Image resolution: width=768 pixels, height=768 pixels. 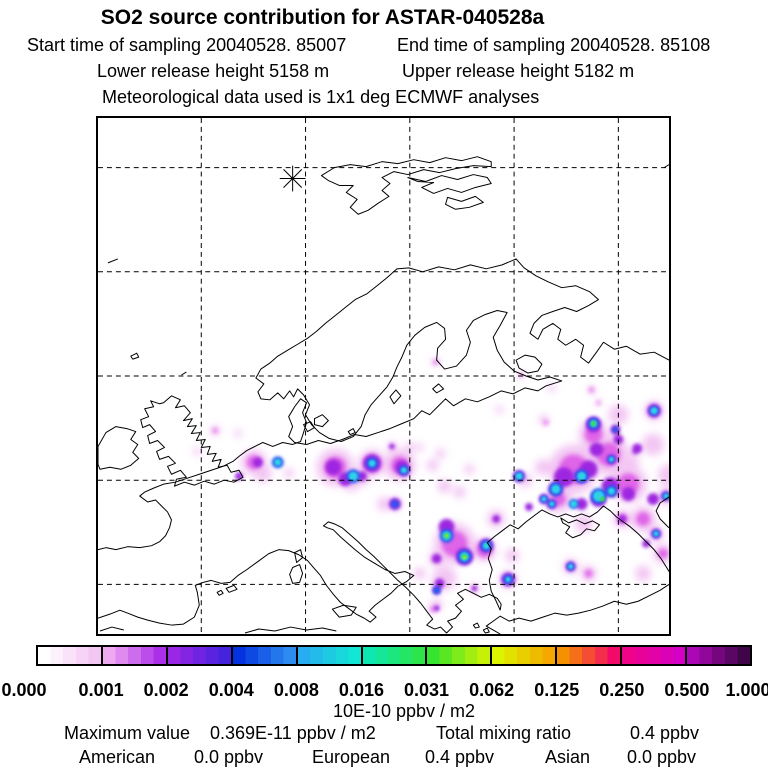 I want to click on colorbar-tick-label: 0.125, so click(x=557, y=690).